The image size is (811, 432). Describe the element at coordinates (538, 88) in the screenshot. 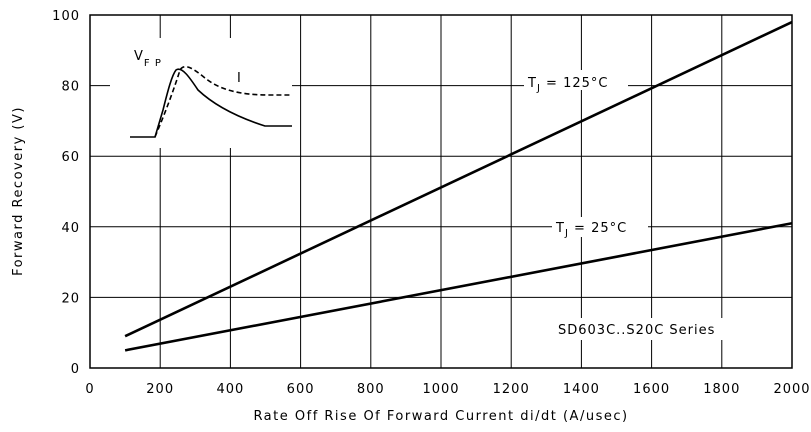

I see `series-label-125c-sub: J` at that location.